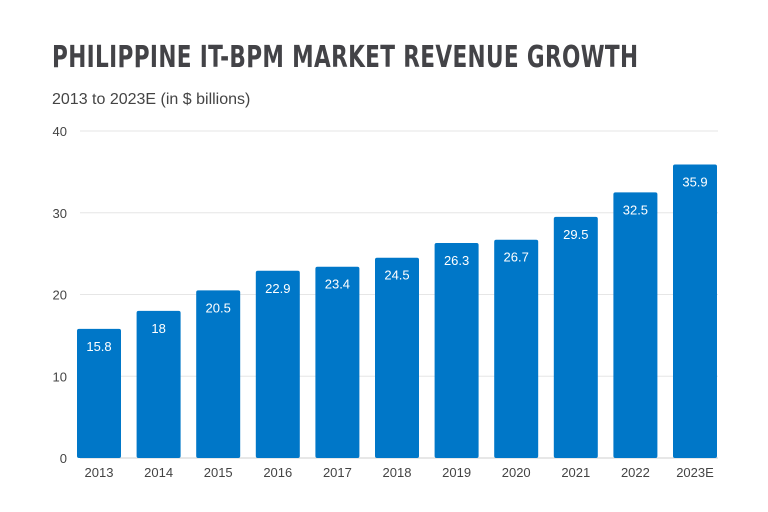  What do you see at coordinates (396, 275) in the screenshot?
I see `data-label: 24.5` at bounding box center [396, 275].